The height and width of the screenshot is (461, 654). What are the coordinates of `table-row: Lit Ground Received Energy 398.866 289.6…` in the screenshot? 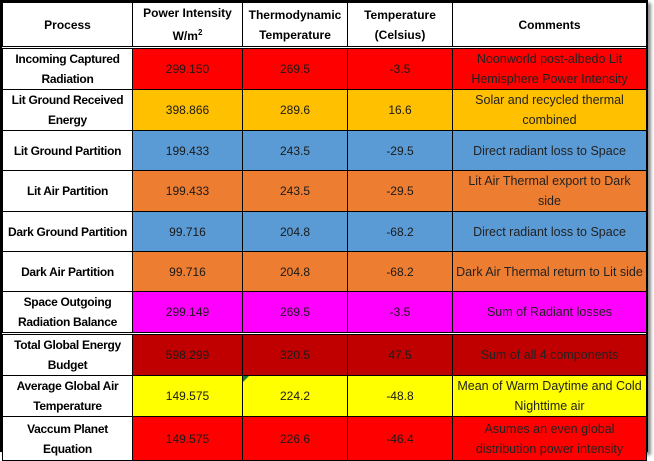 It's located at (324, 110).